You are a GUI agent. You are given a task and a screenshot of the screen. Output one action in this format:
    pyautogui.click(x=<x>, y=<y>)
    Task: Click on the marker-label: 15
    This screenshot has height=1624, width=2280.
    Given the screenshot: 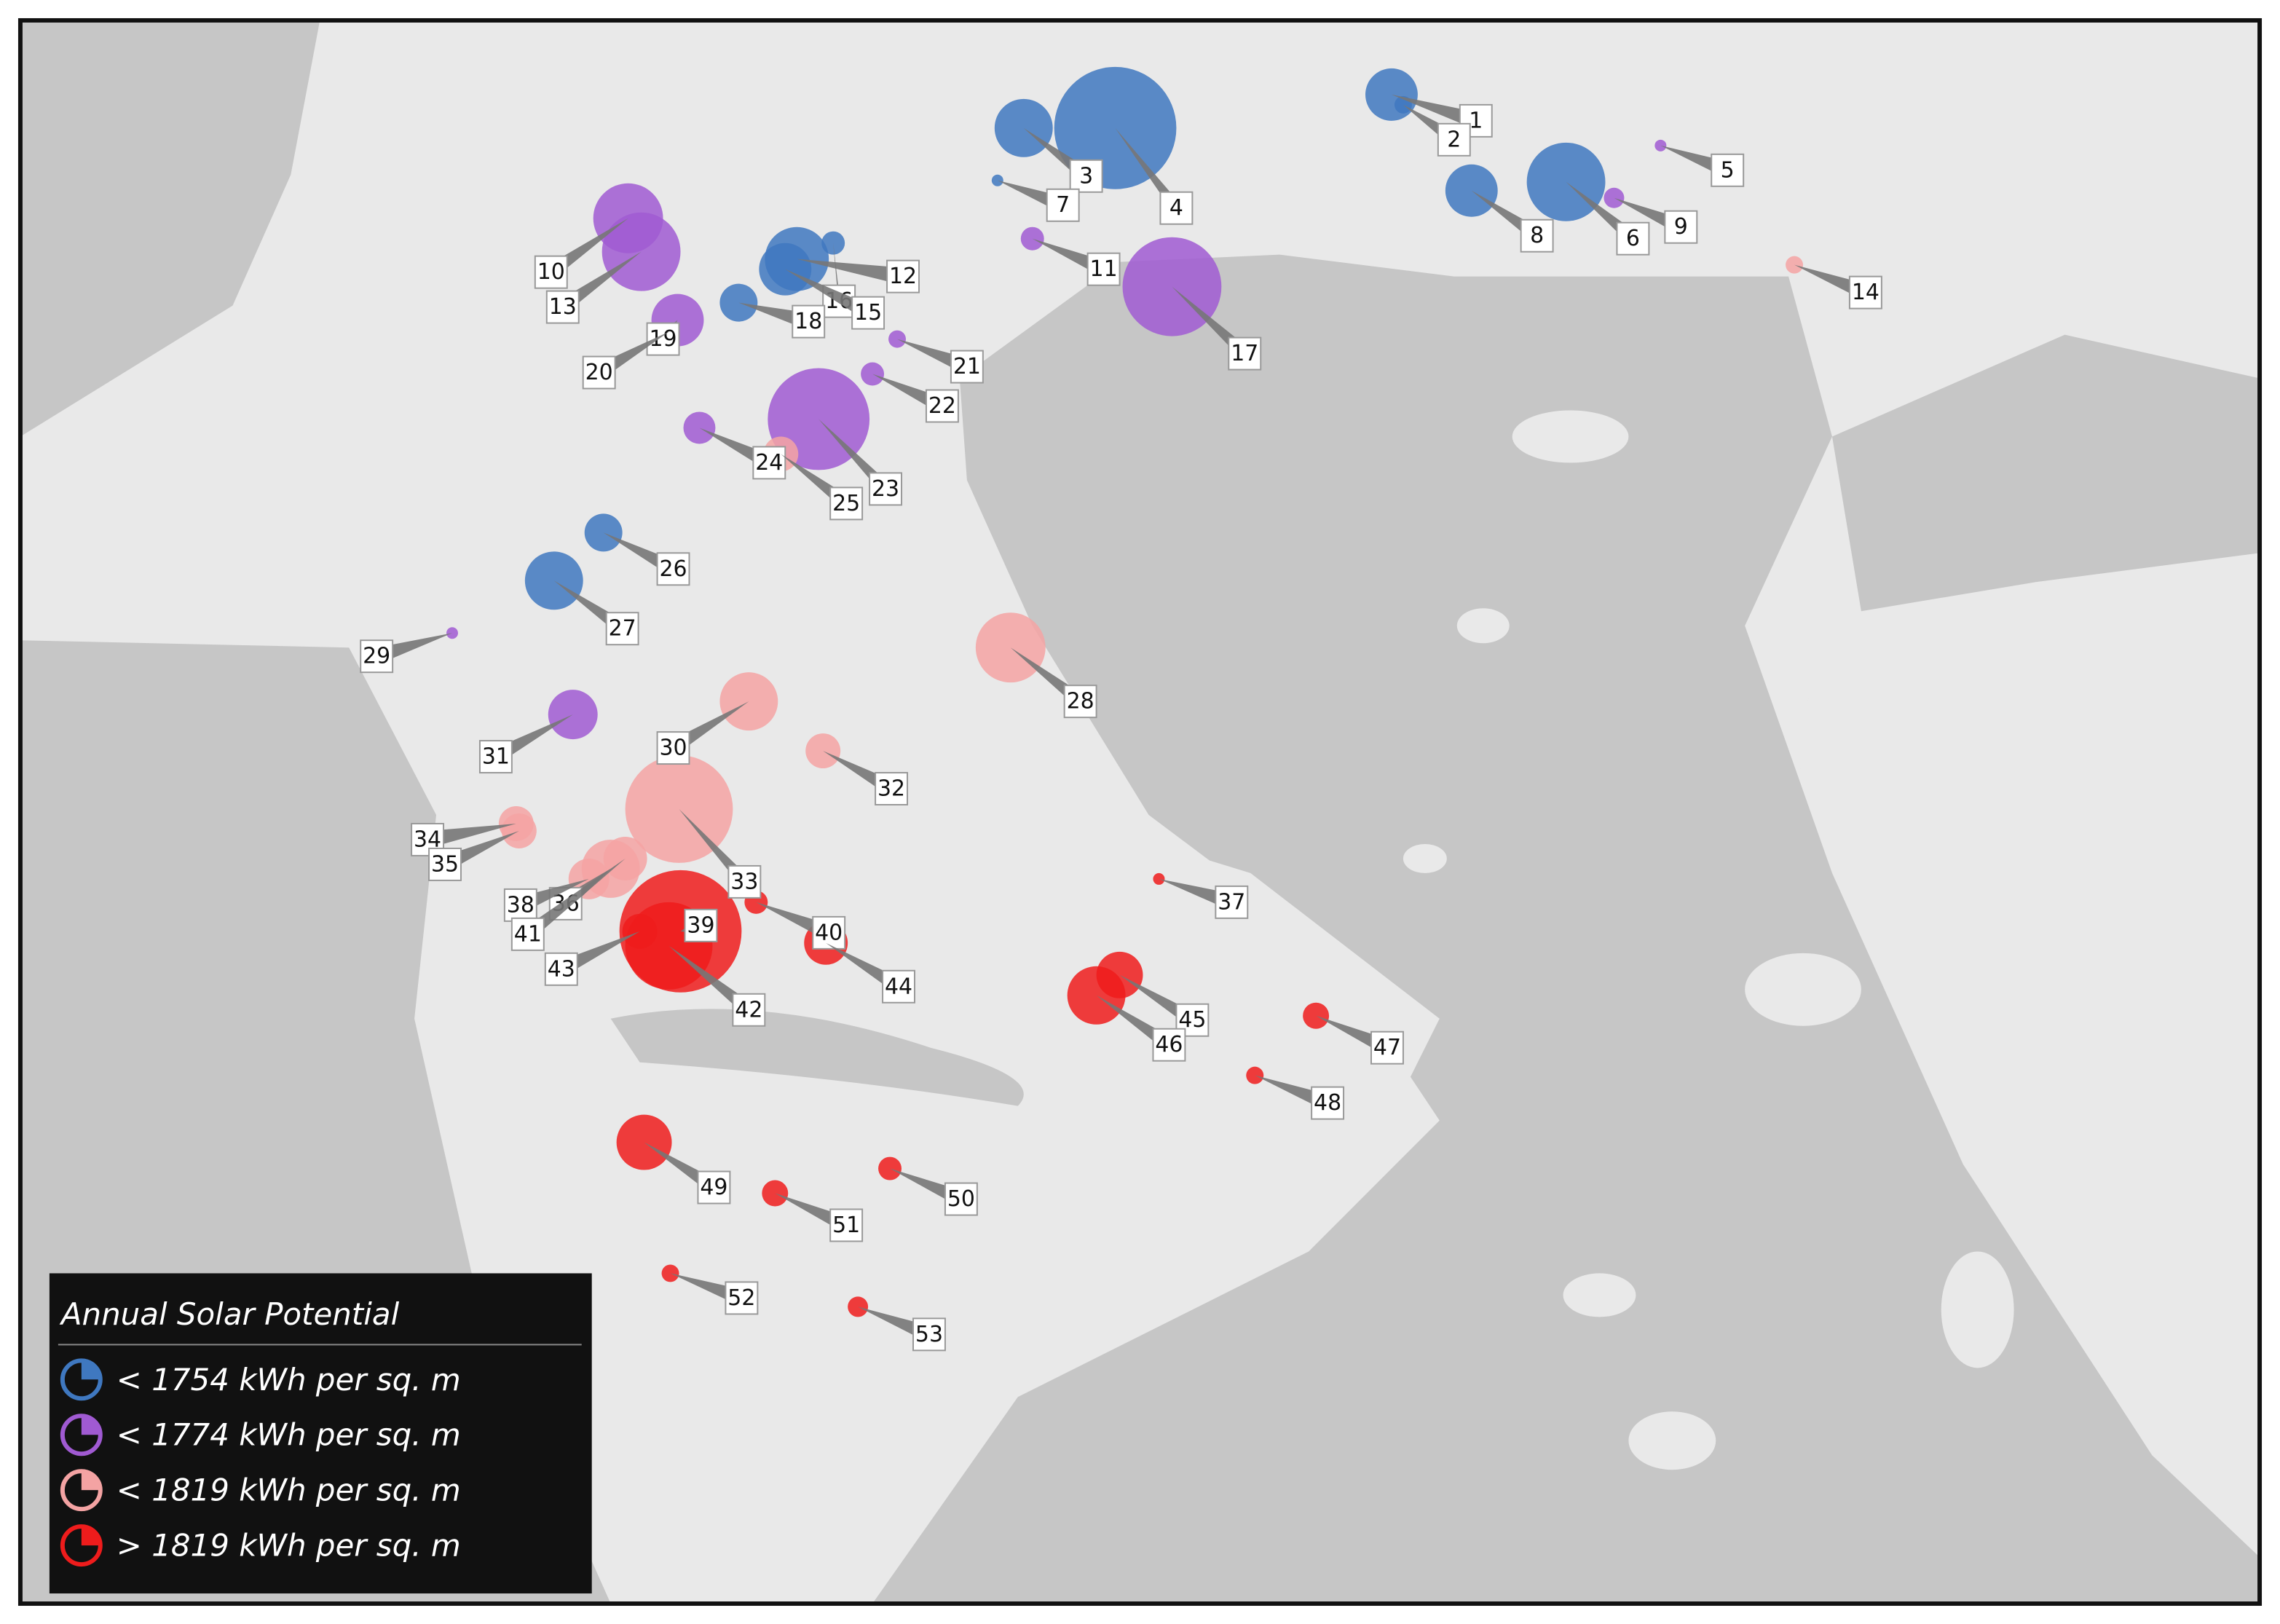 What is the action you would take?
    pyautogui.click(x=868, y=313)
    